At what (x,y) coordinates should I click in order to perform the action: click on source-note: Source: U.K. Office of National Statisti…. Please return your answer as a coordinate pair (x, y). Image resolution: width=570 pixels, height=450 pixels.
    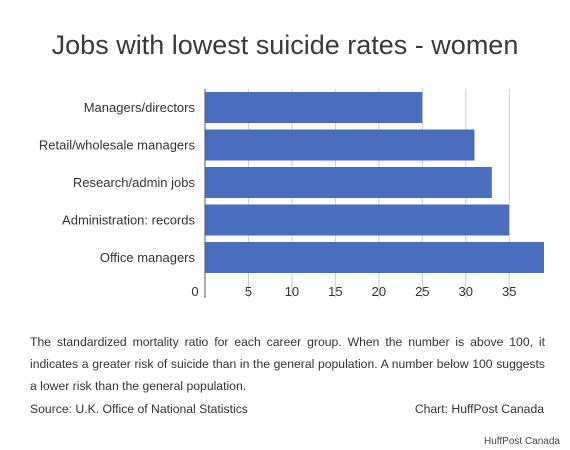
    Looking at the image, I should click on (139, 409).